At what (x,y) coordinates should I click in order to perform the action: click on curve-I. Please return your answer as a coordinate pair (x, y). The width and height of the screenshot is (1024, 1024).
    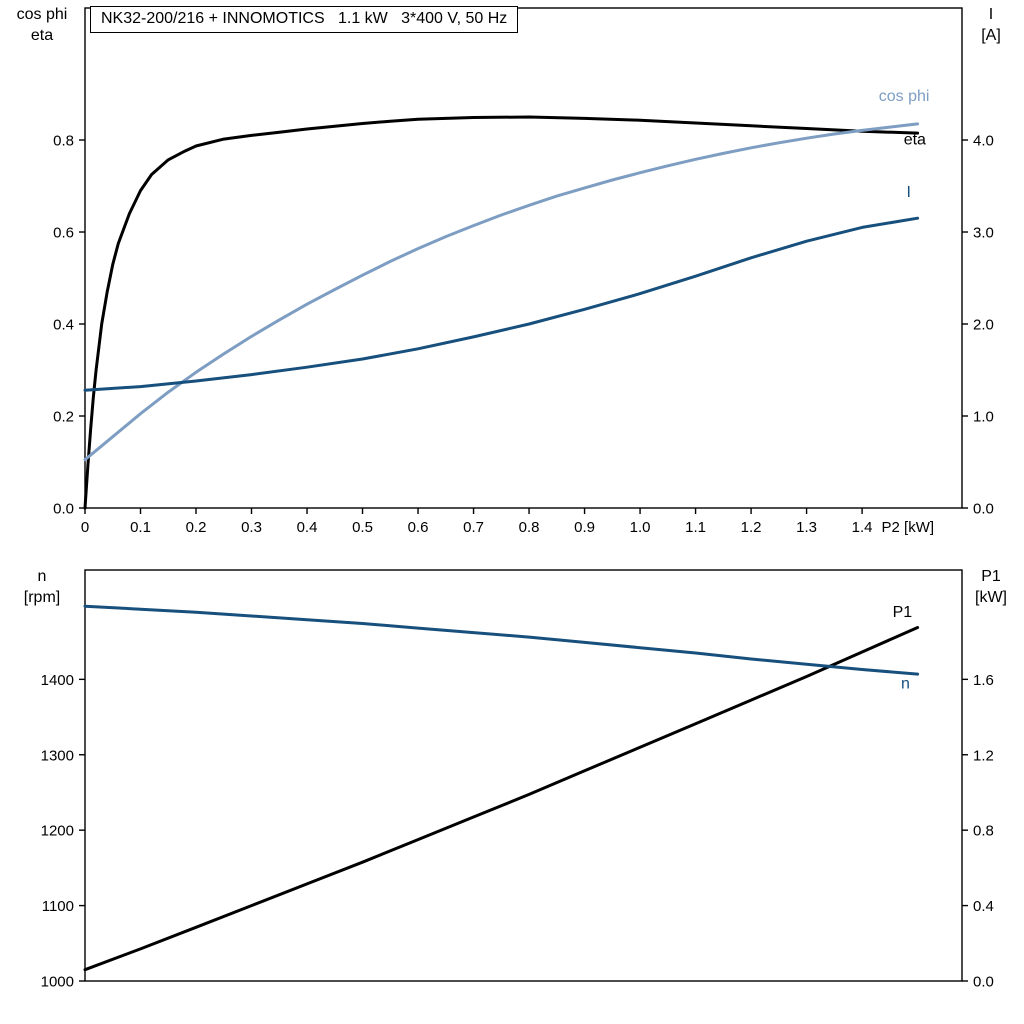
    Looking at the image, I should click on (501, 304).